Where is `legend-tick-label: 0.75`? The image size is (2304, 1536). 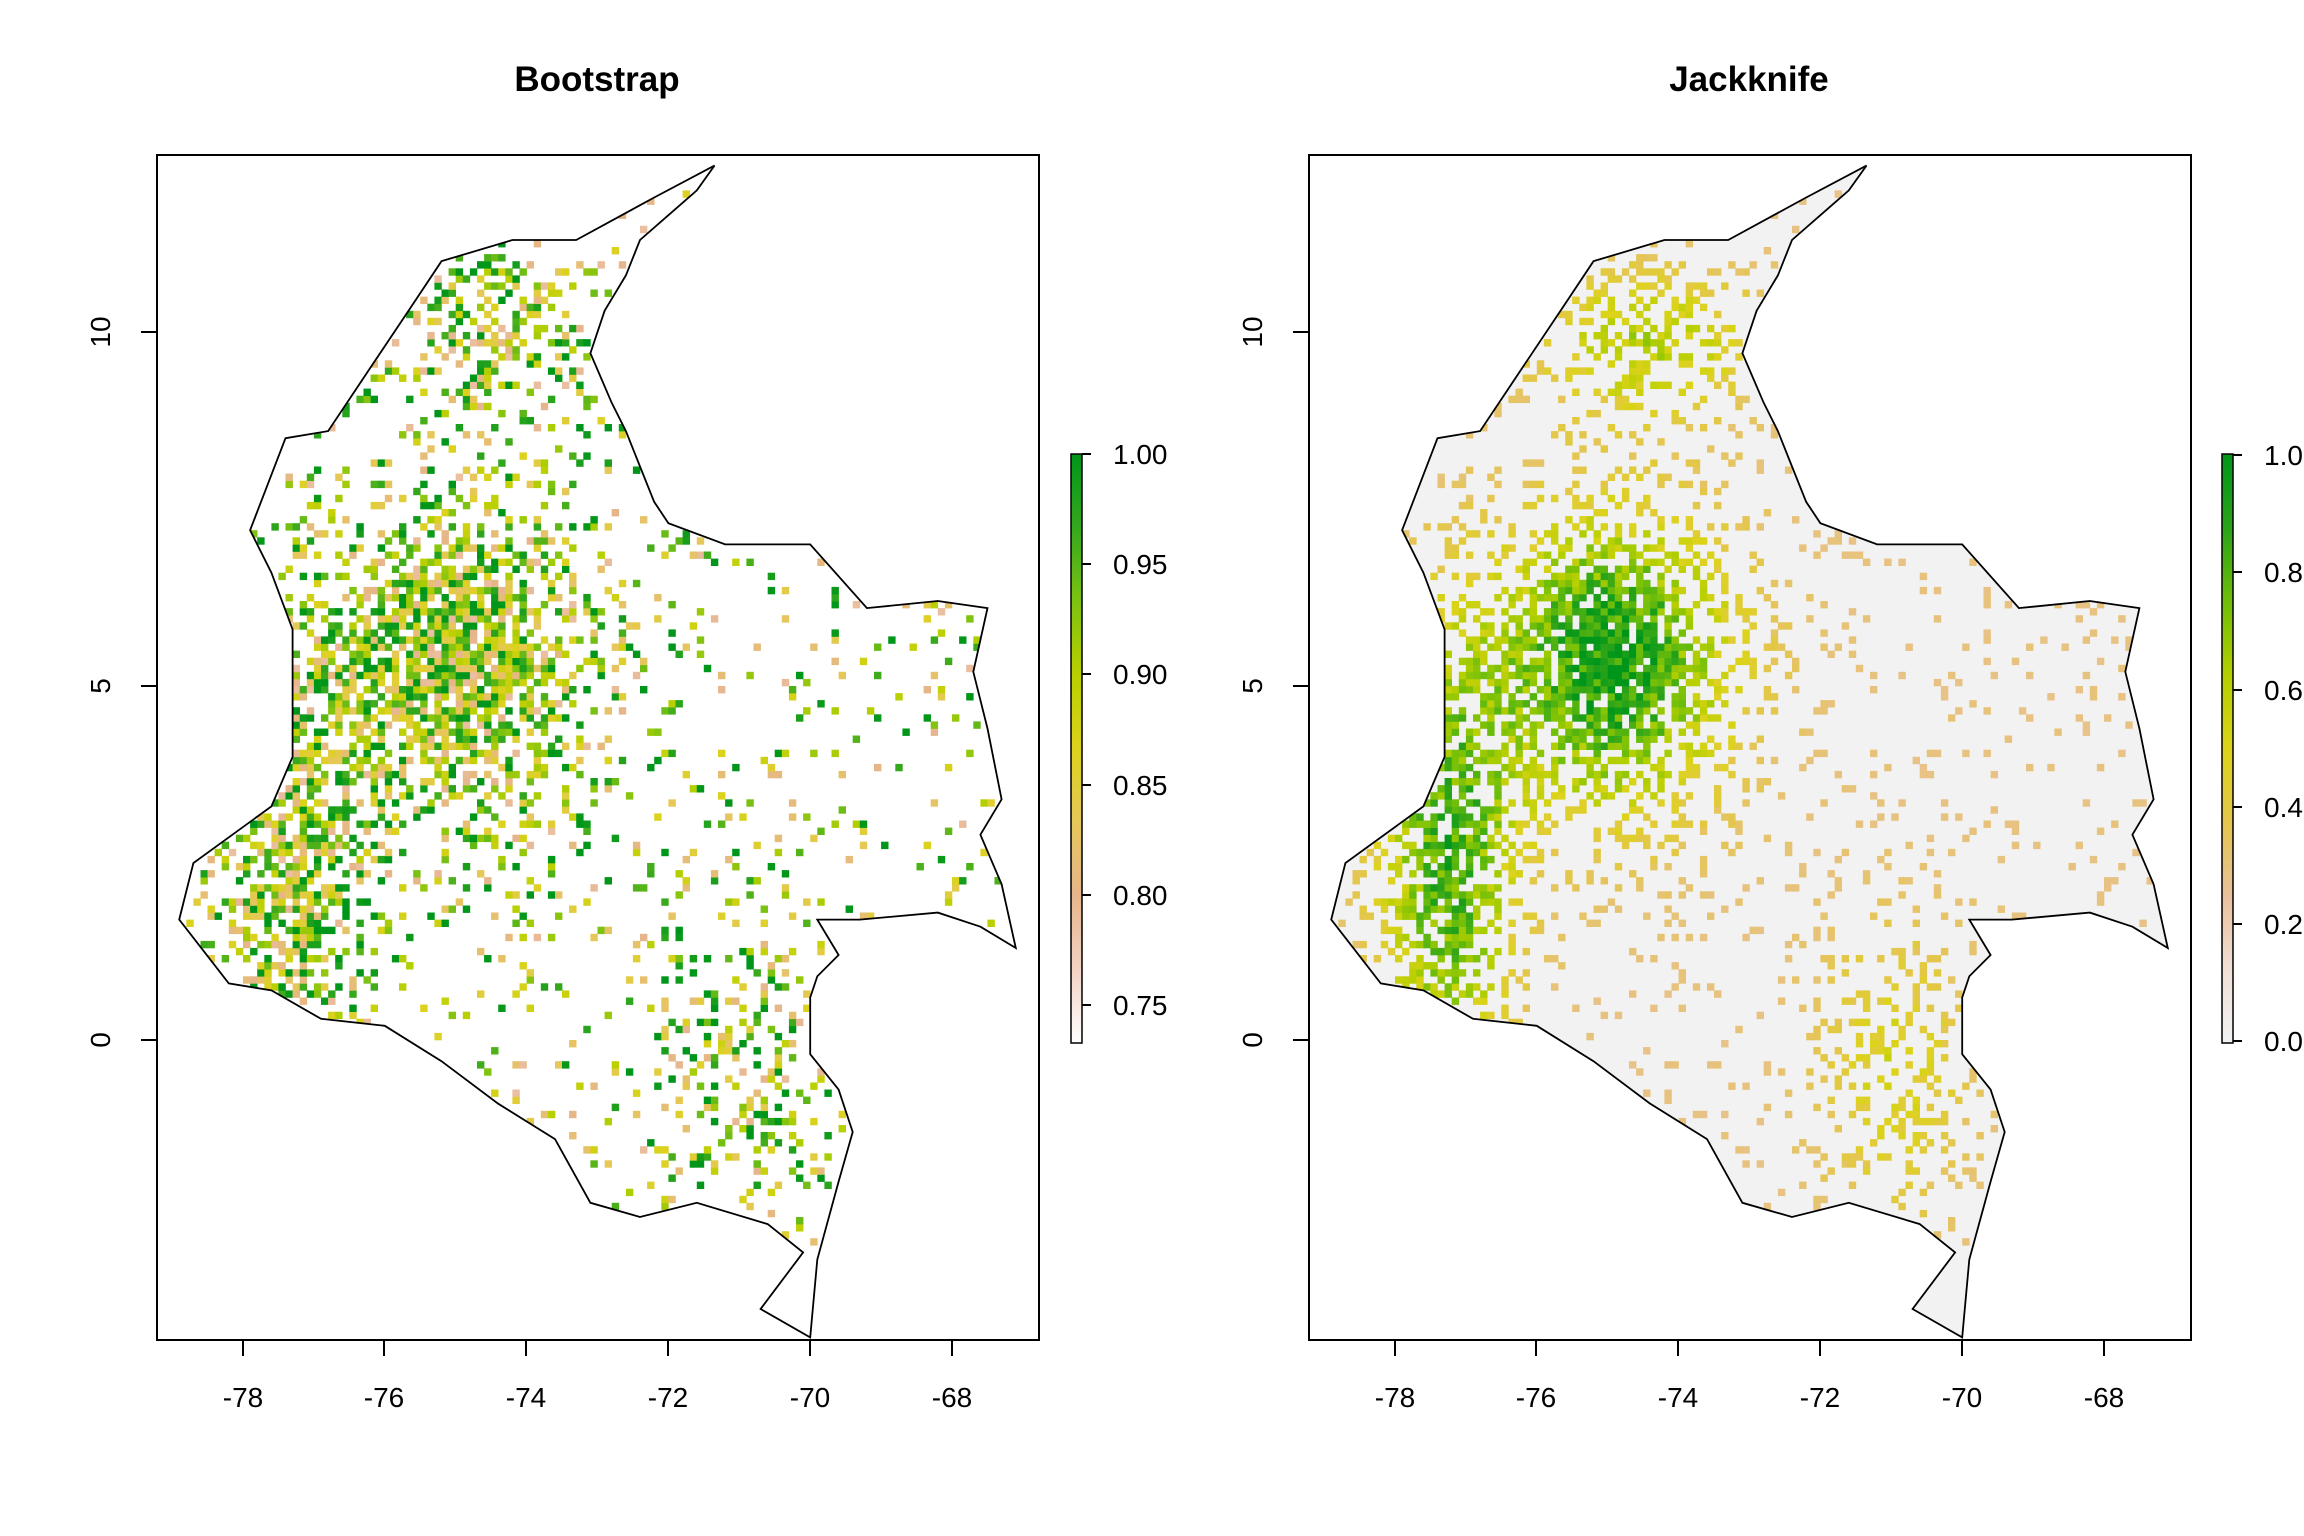
legend-tick-label: 0.75 is located at coordinates (1140, 1005).